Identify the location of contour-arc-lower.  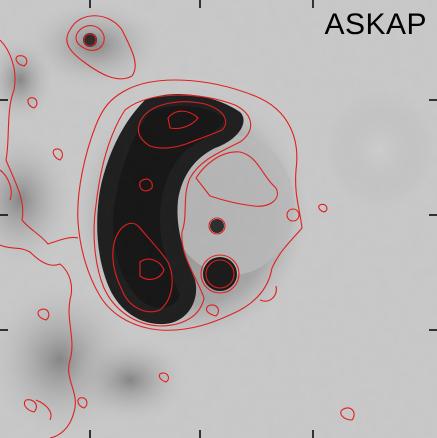
(142, 267).